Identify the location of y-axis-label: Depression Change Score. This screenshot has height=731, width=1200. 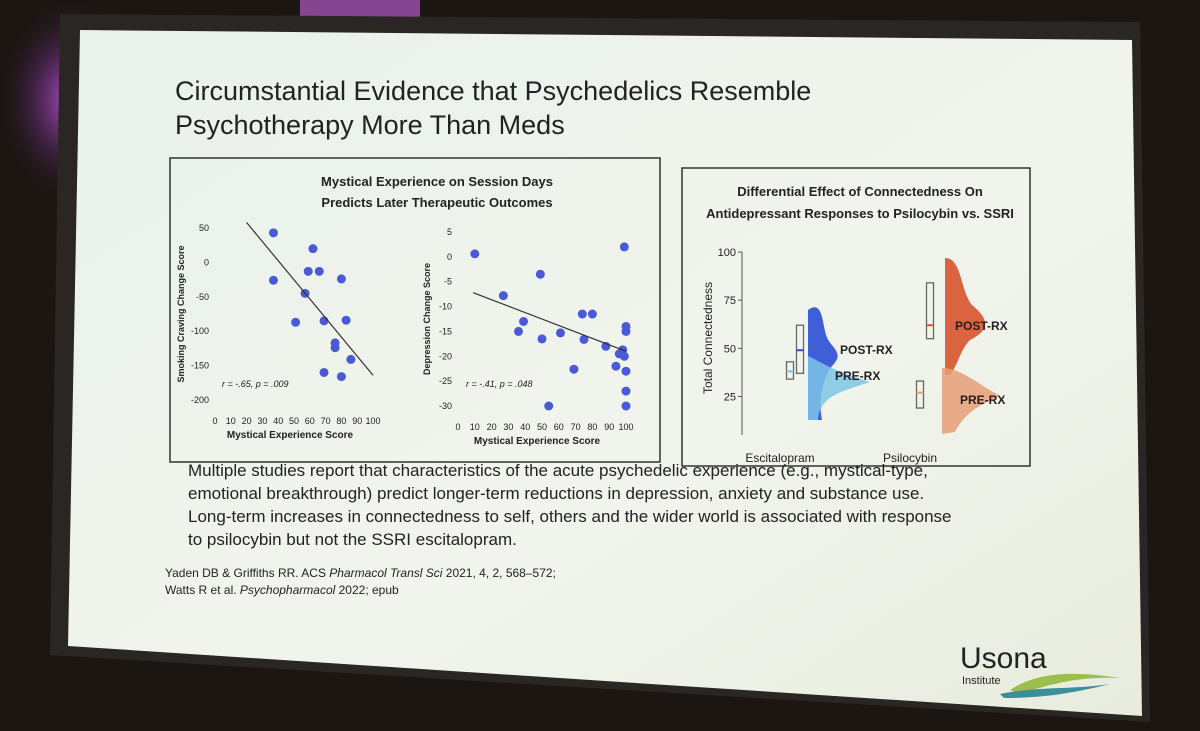
(427, 319).